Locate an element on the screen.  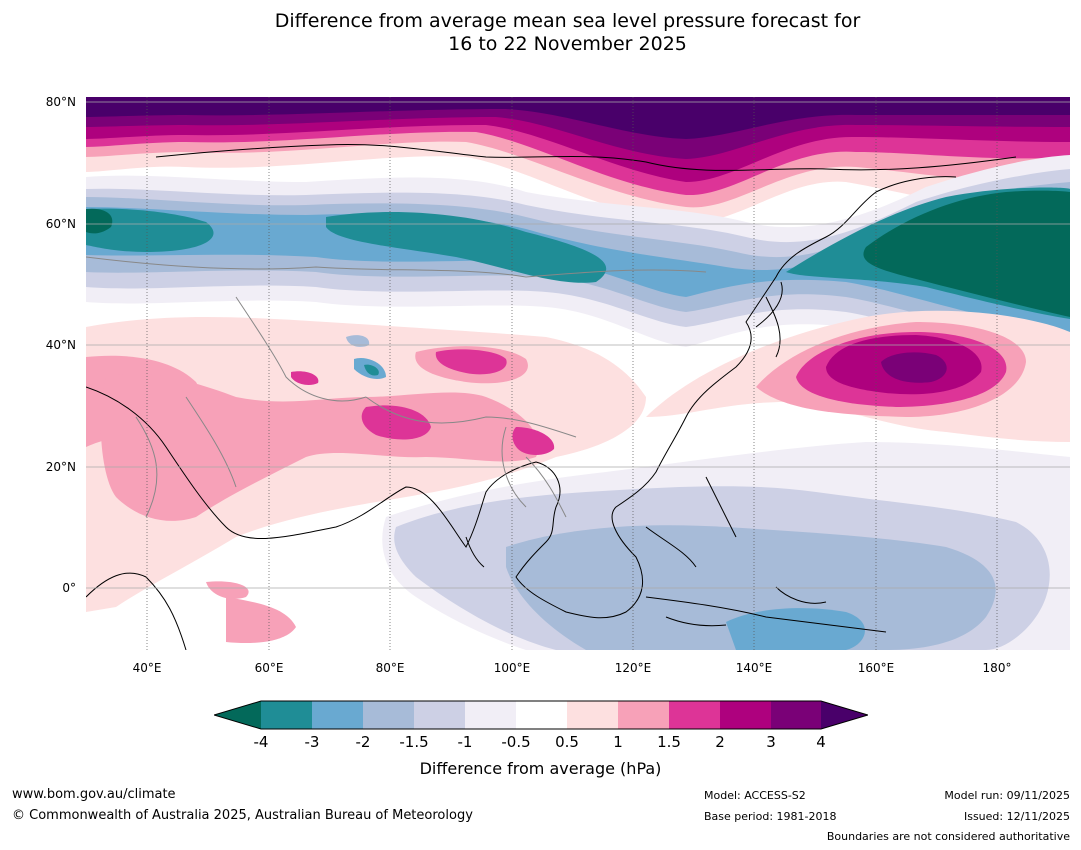
model-text: Model: ACCESS-S2 is located at coordinates (755, 795).